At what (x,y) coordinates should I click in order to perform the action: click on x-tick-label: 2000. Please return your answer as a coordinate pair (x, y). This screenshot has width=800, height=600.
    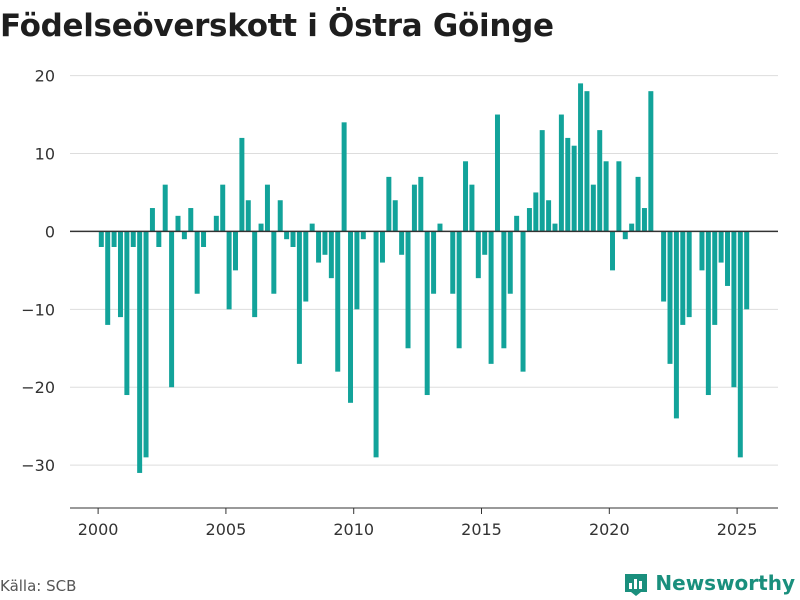
    Looking at the image, I should click on (98, 529).